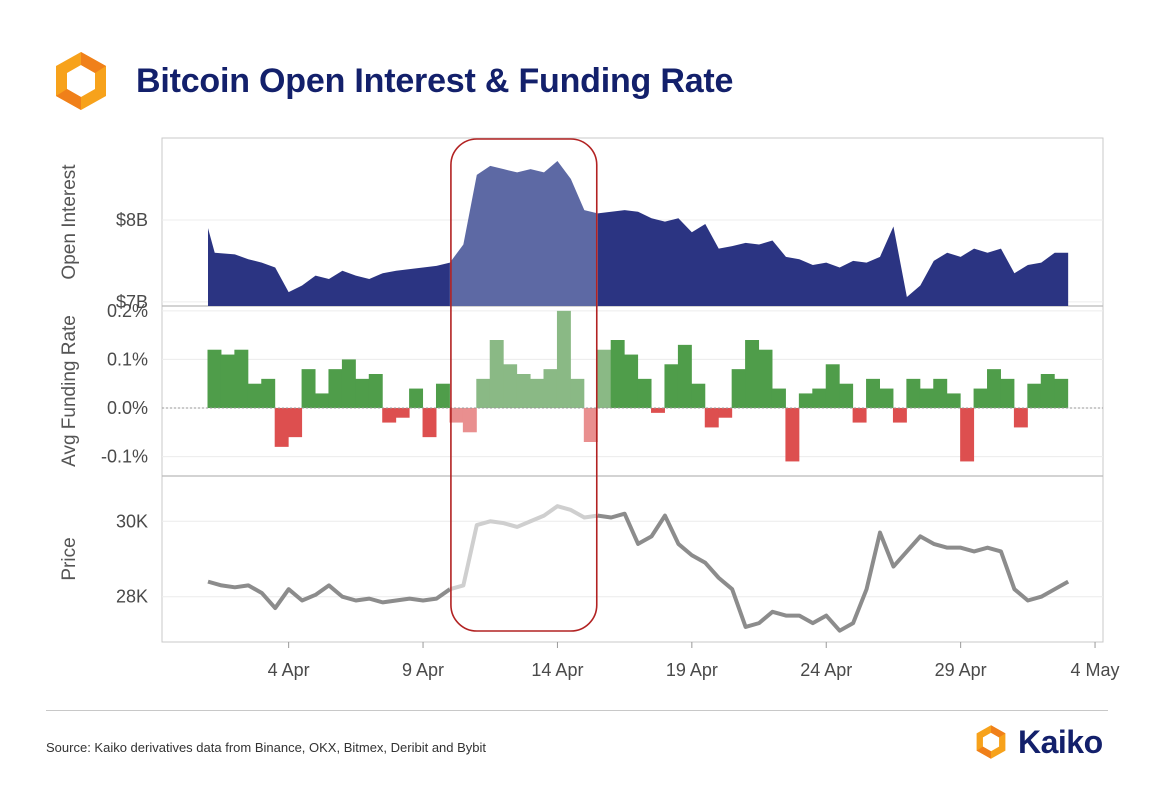  I want to click on y-axis-label: Avg Funding Rate, so click(69, 391).